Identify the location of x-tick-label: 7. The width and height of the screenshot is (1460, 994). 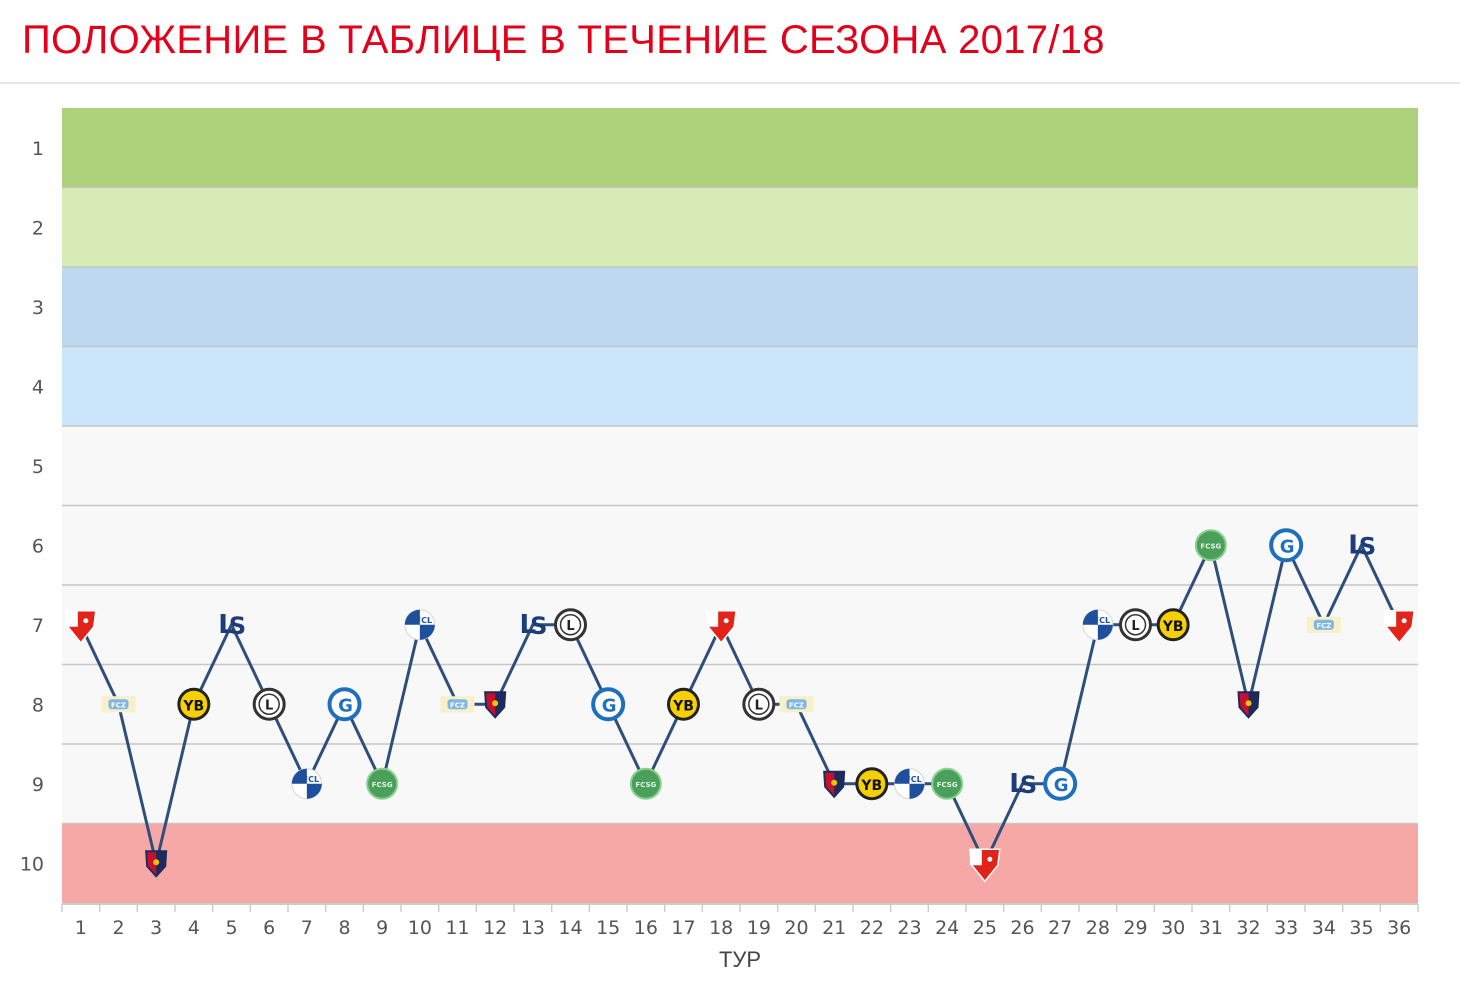
(307, 928).